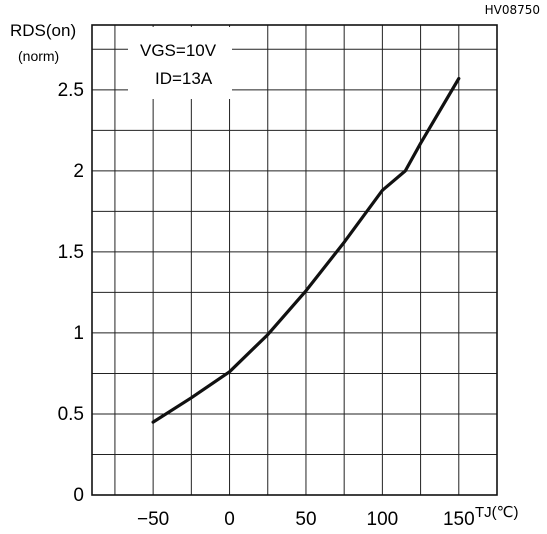  I want to click on y-tick-label: 0.5, so click(71, 414).